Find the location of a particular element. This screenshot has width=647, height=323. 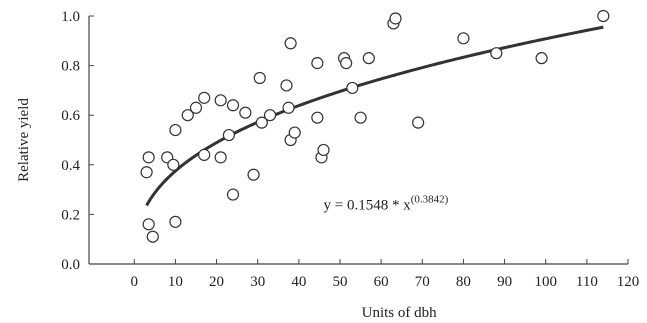

y-tick-label: 1.0 is located at coordinates (70, 17).